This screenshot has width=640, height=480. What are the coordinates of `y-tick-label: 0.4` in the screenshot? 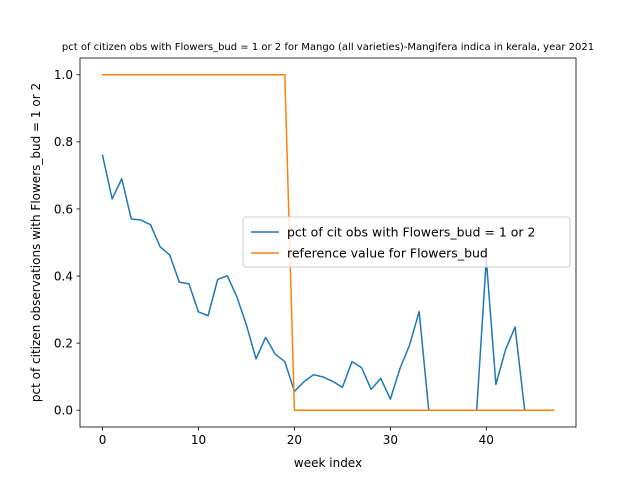 It's located at (63, 276).